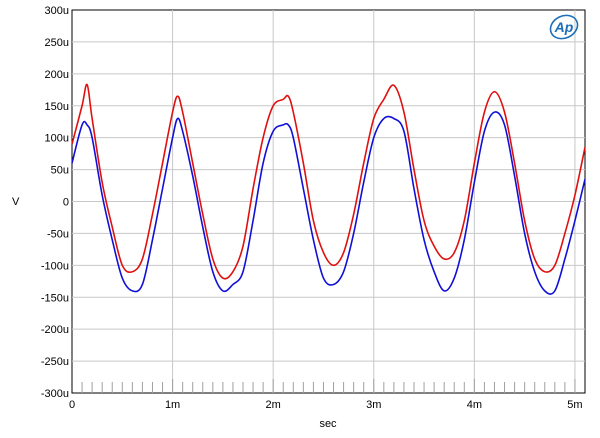 The height and width of the screenshot is (438, 600). I want to click on ap-logo-icon: Ap, so click(564, 27).